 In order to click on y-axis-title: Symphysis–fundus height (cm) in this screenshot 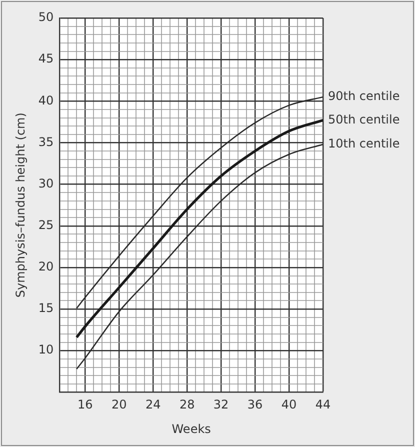, I will do `click(20, 205)`.